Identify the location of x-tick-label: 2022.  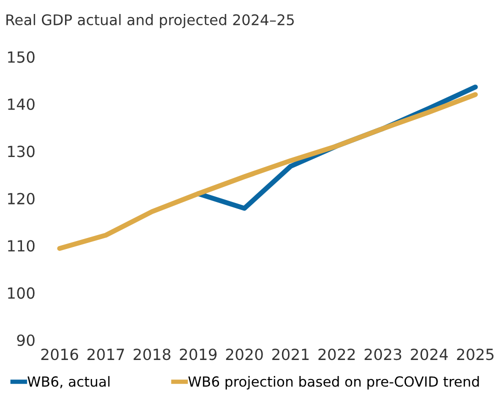
(336, 354).